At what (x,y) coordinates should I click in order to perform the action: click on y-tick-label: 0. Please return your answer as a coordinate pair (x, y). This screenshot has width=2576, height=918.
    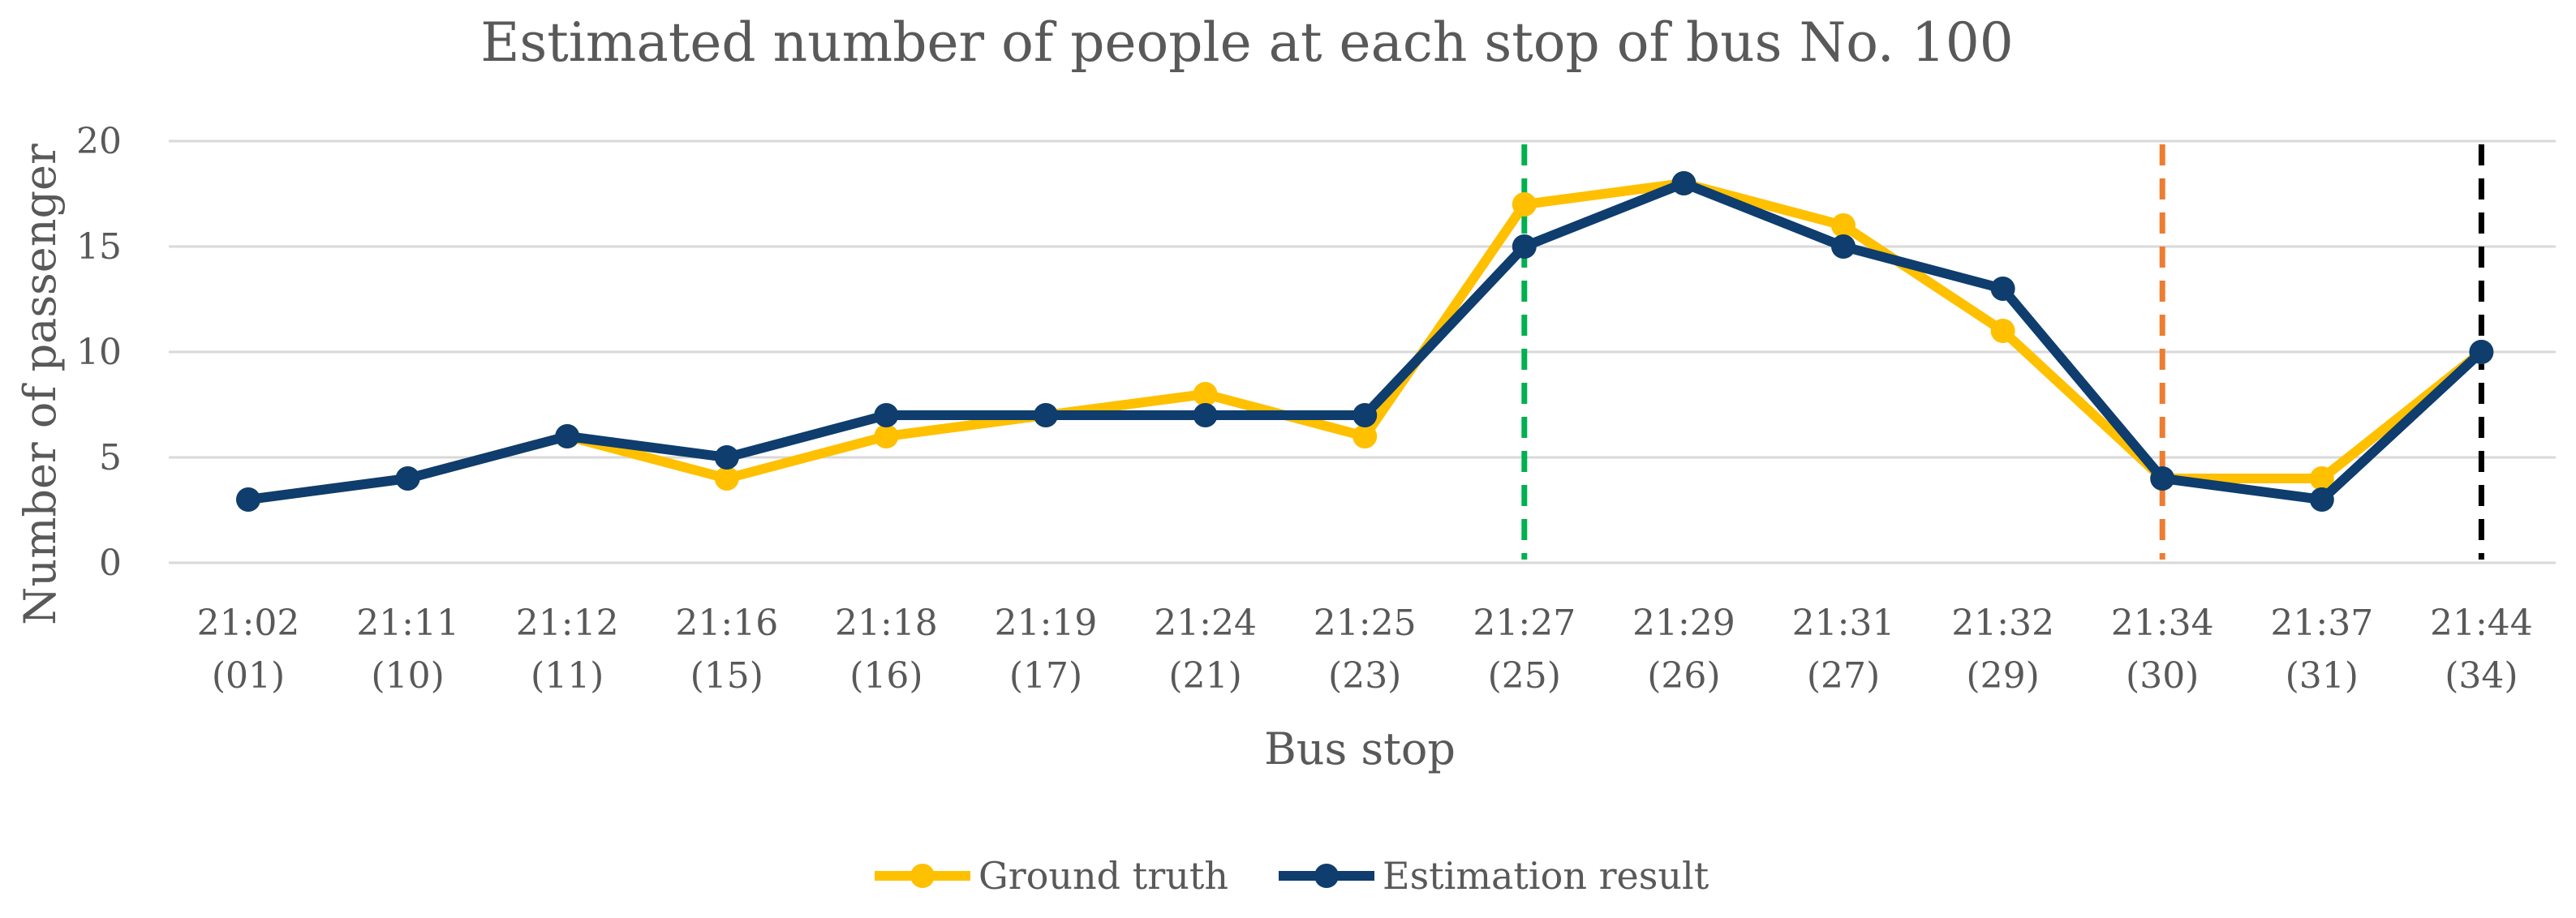
    Looking at the image, I should click on (110, 563).